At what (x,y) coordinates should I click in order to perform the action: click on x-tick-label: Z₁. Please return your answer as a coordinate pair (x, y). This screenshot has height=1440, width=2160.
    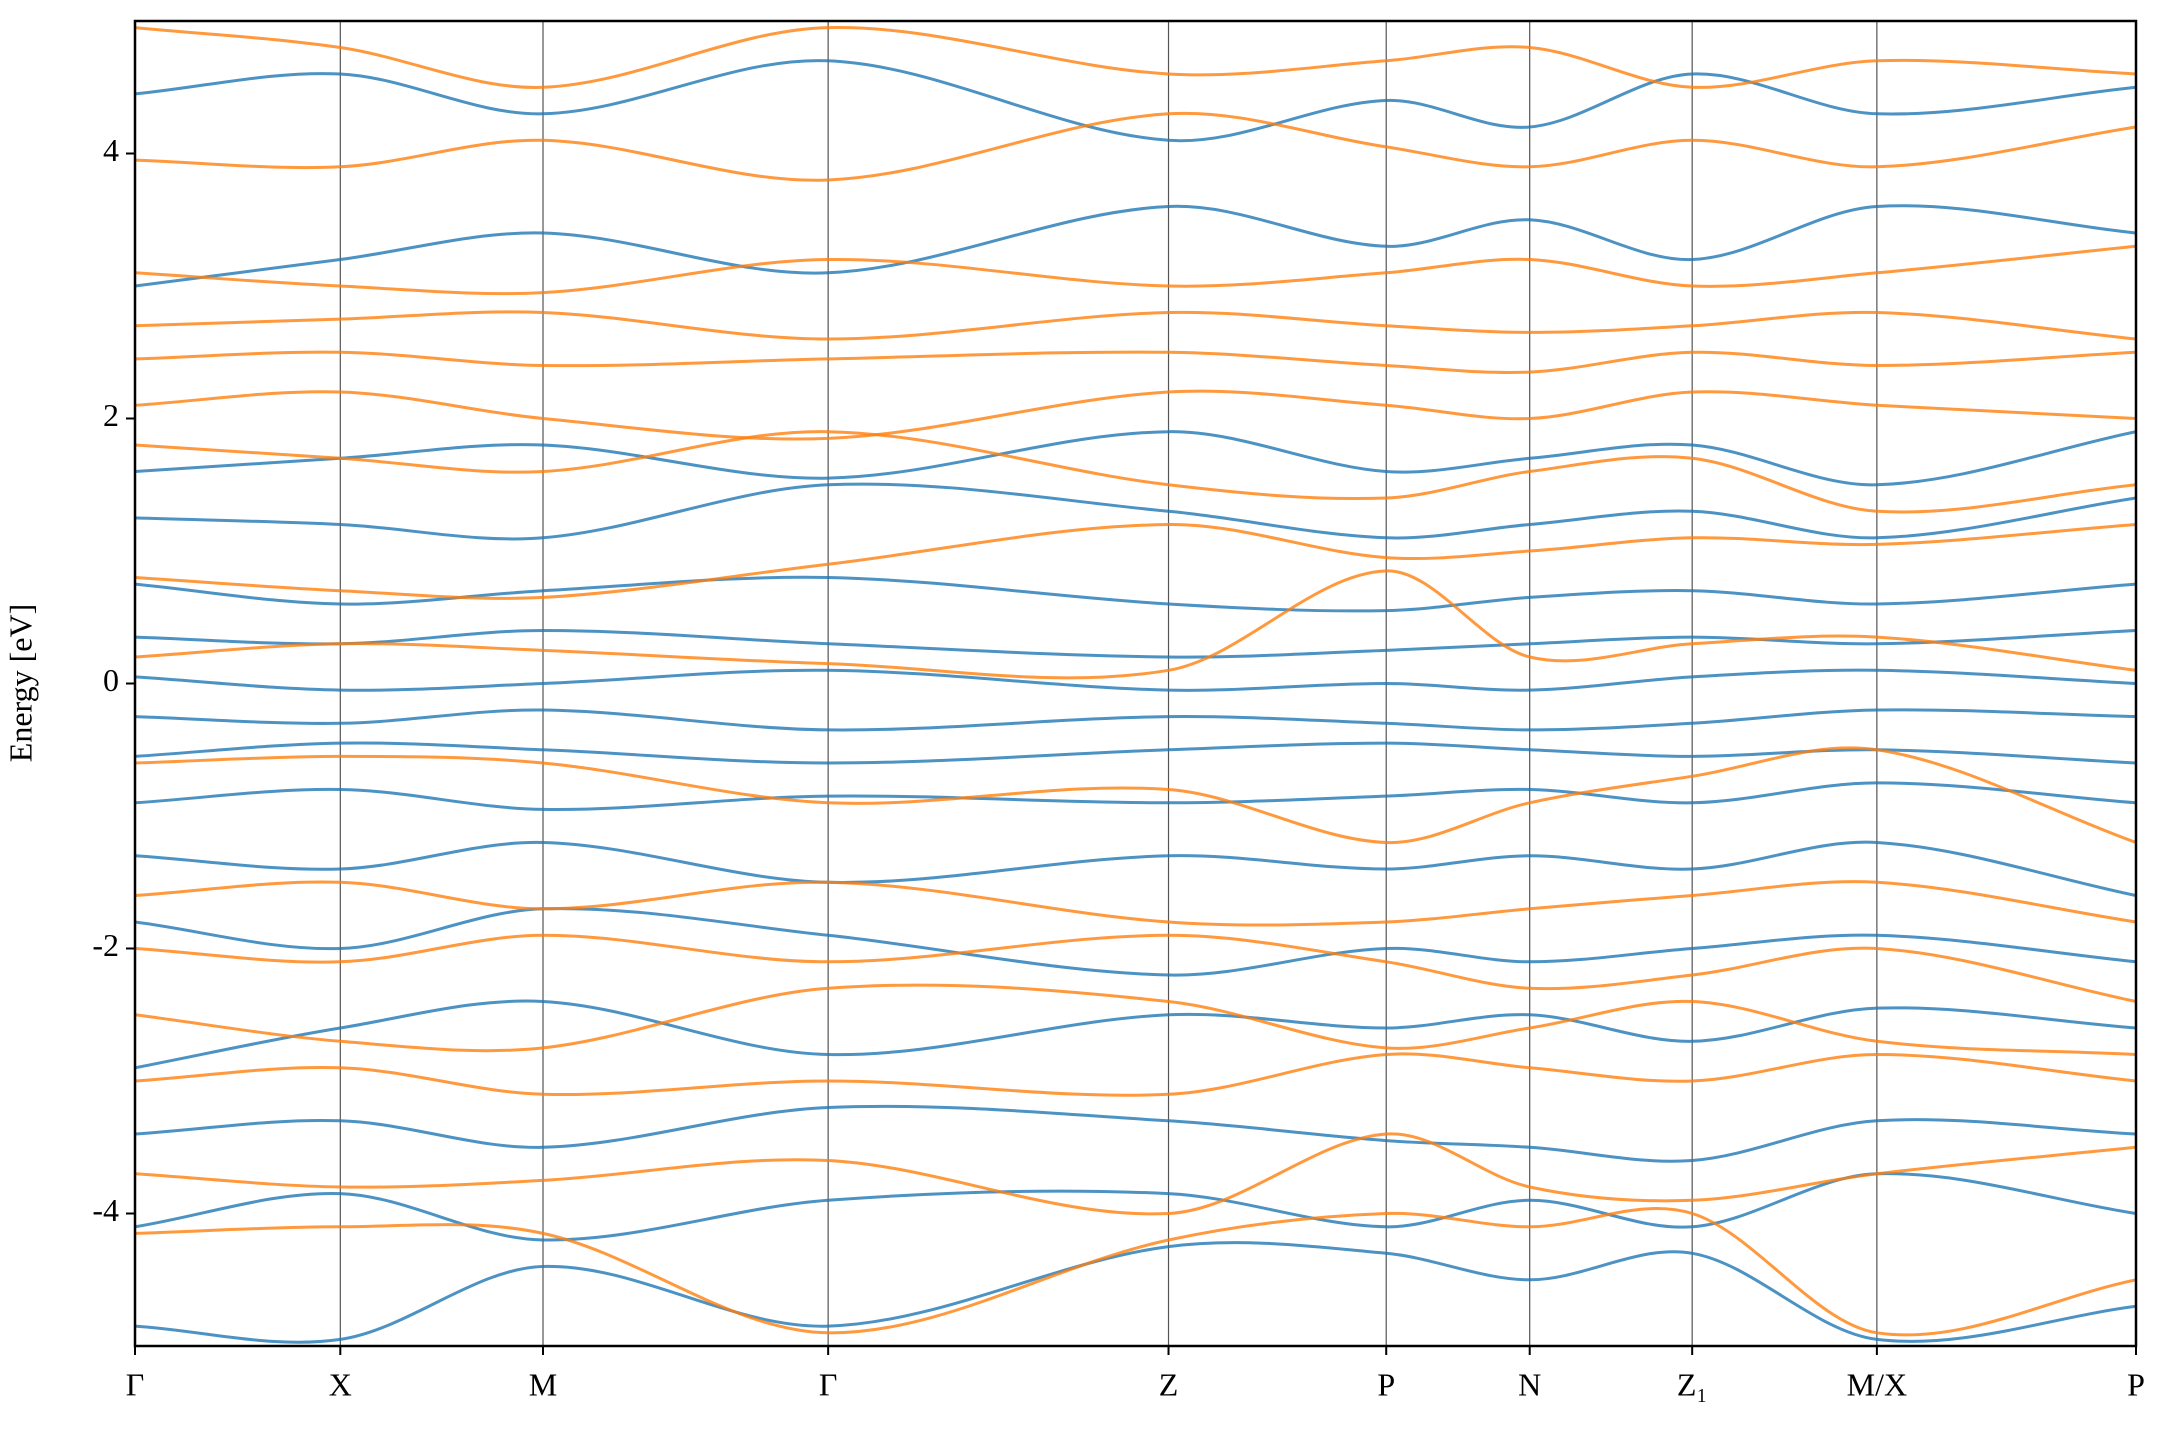
    Looking at the image, I should click on (1692, 1384).